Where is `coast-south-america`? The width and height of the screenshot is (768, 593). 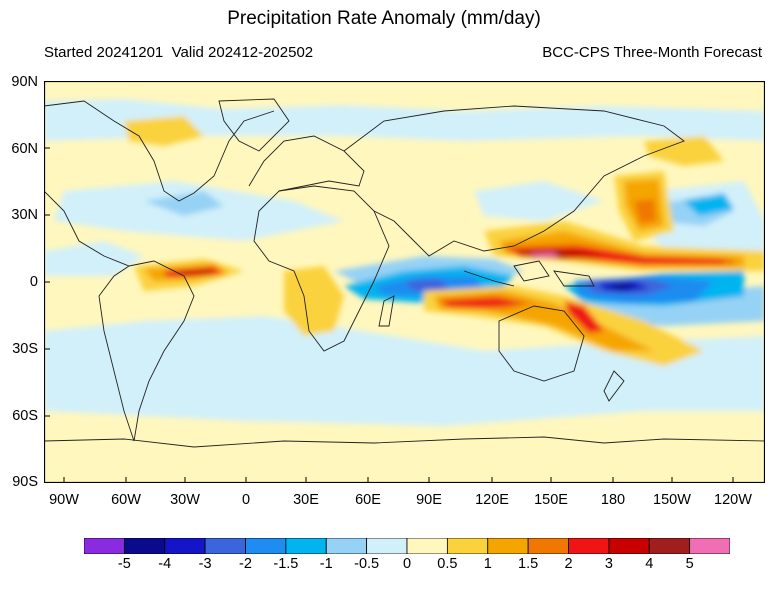 coast-south-america is located at coordinates (146, 351).